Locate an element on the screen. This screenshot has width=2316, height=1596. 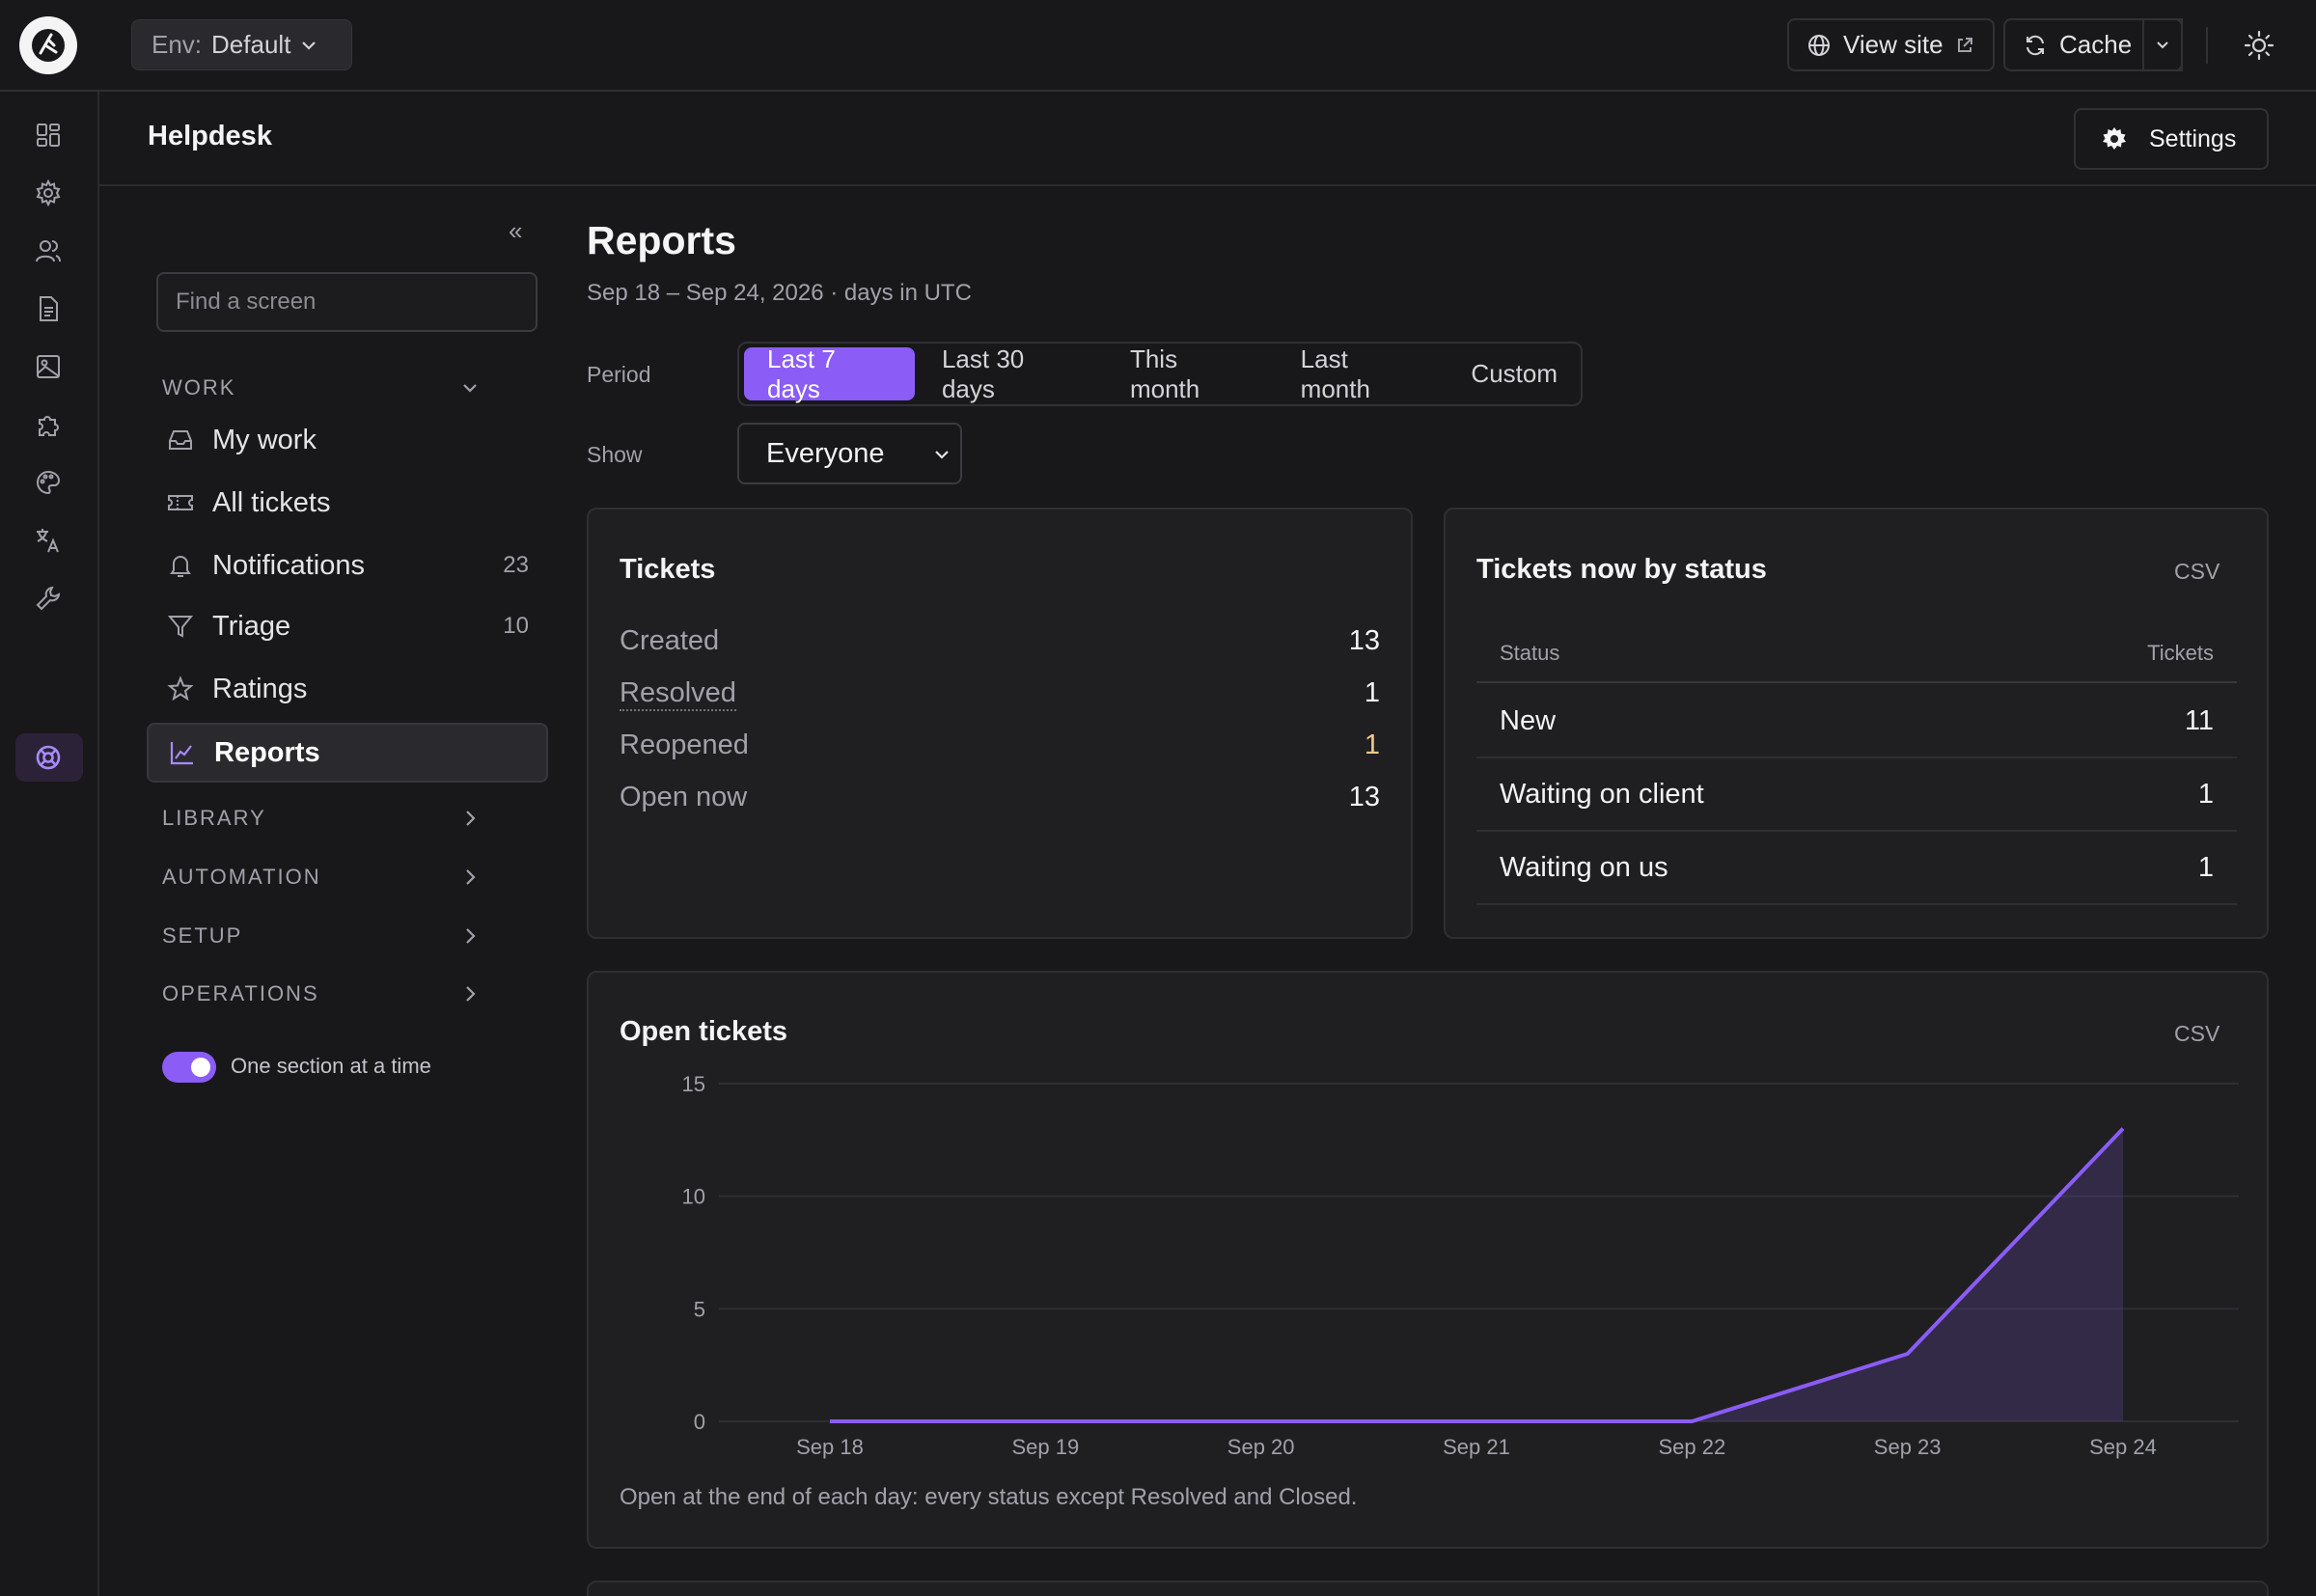
top-bar: Env: Default View site Cache is located at coordinates (1158, 46).